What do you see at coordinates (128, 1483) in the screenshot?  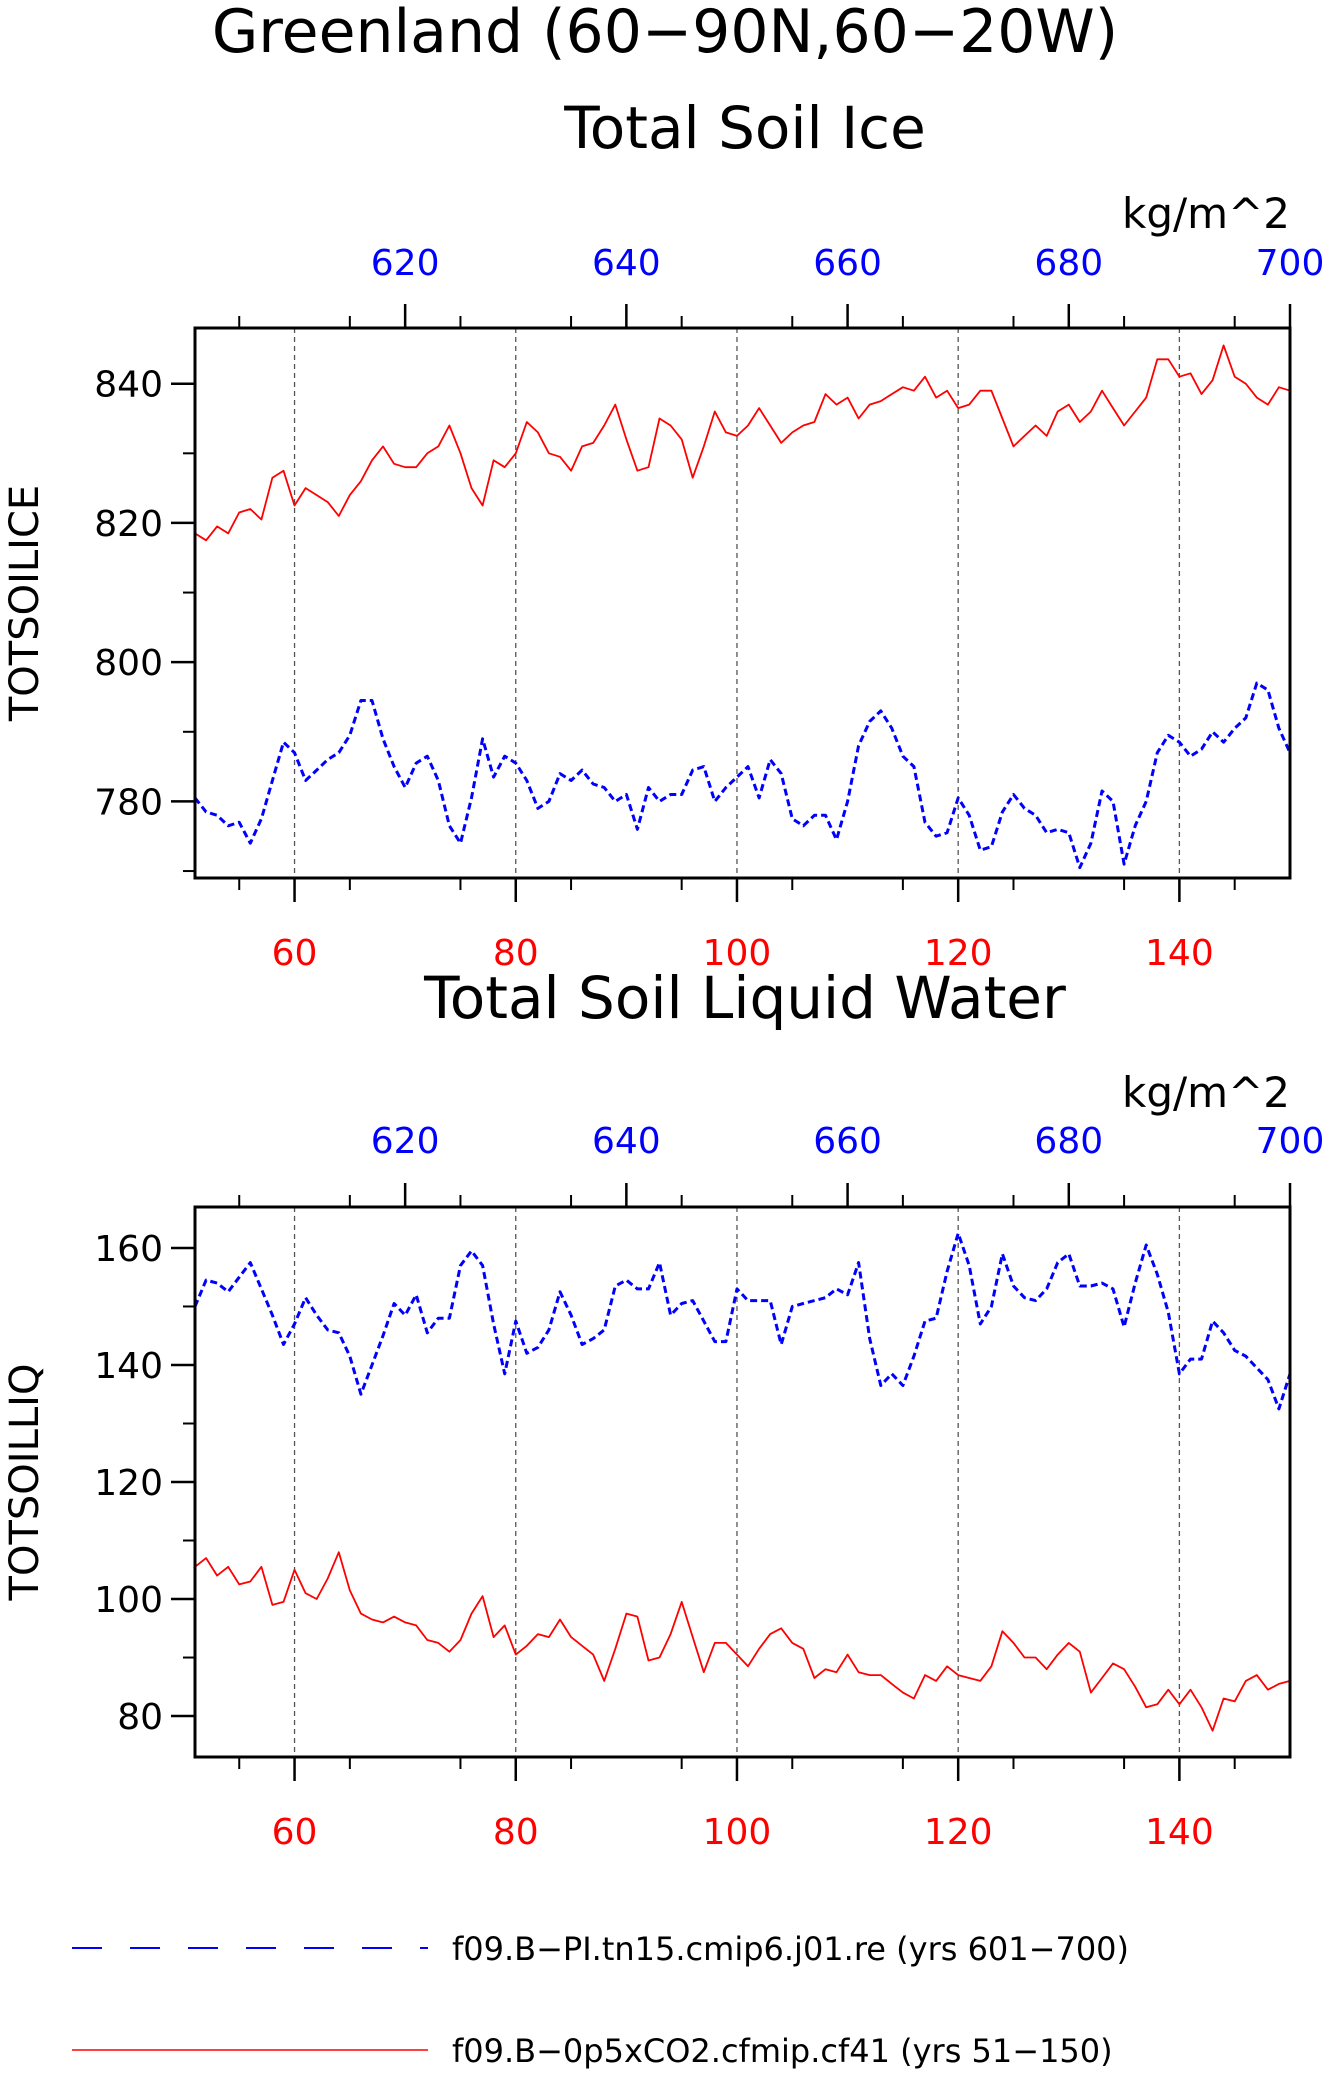 I see `y-tick-label: 120` at bounding box center [128, 1483].